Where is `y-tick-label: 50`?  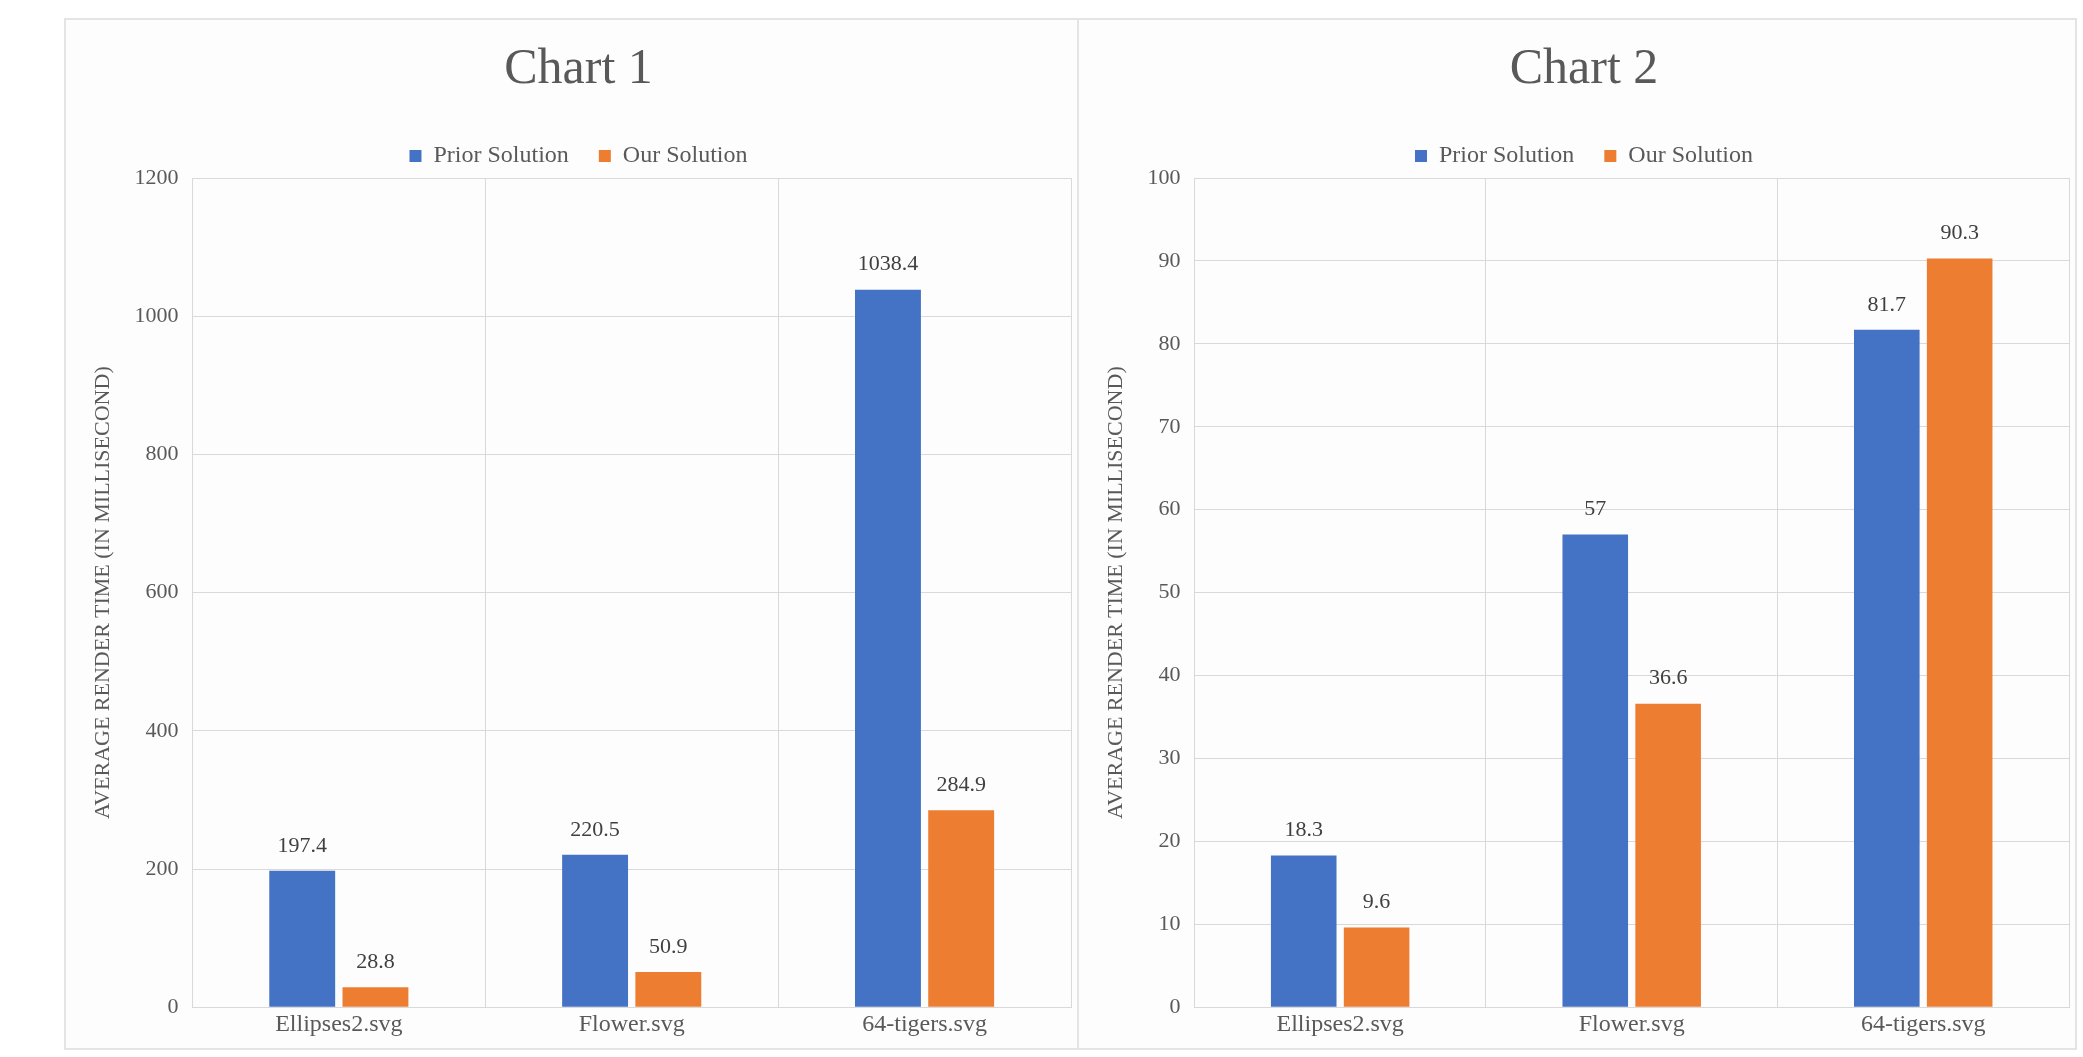
y-tick-label: 50 is located at coordinates (1169, 591).